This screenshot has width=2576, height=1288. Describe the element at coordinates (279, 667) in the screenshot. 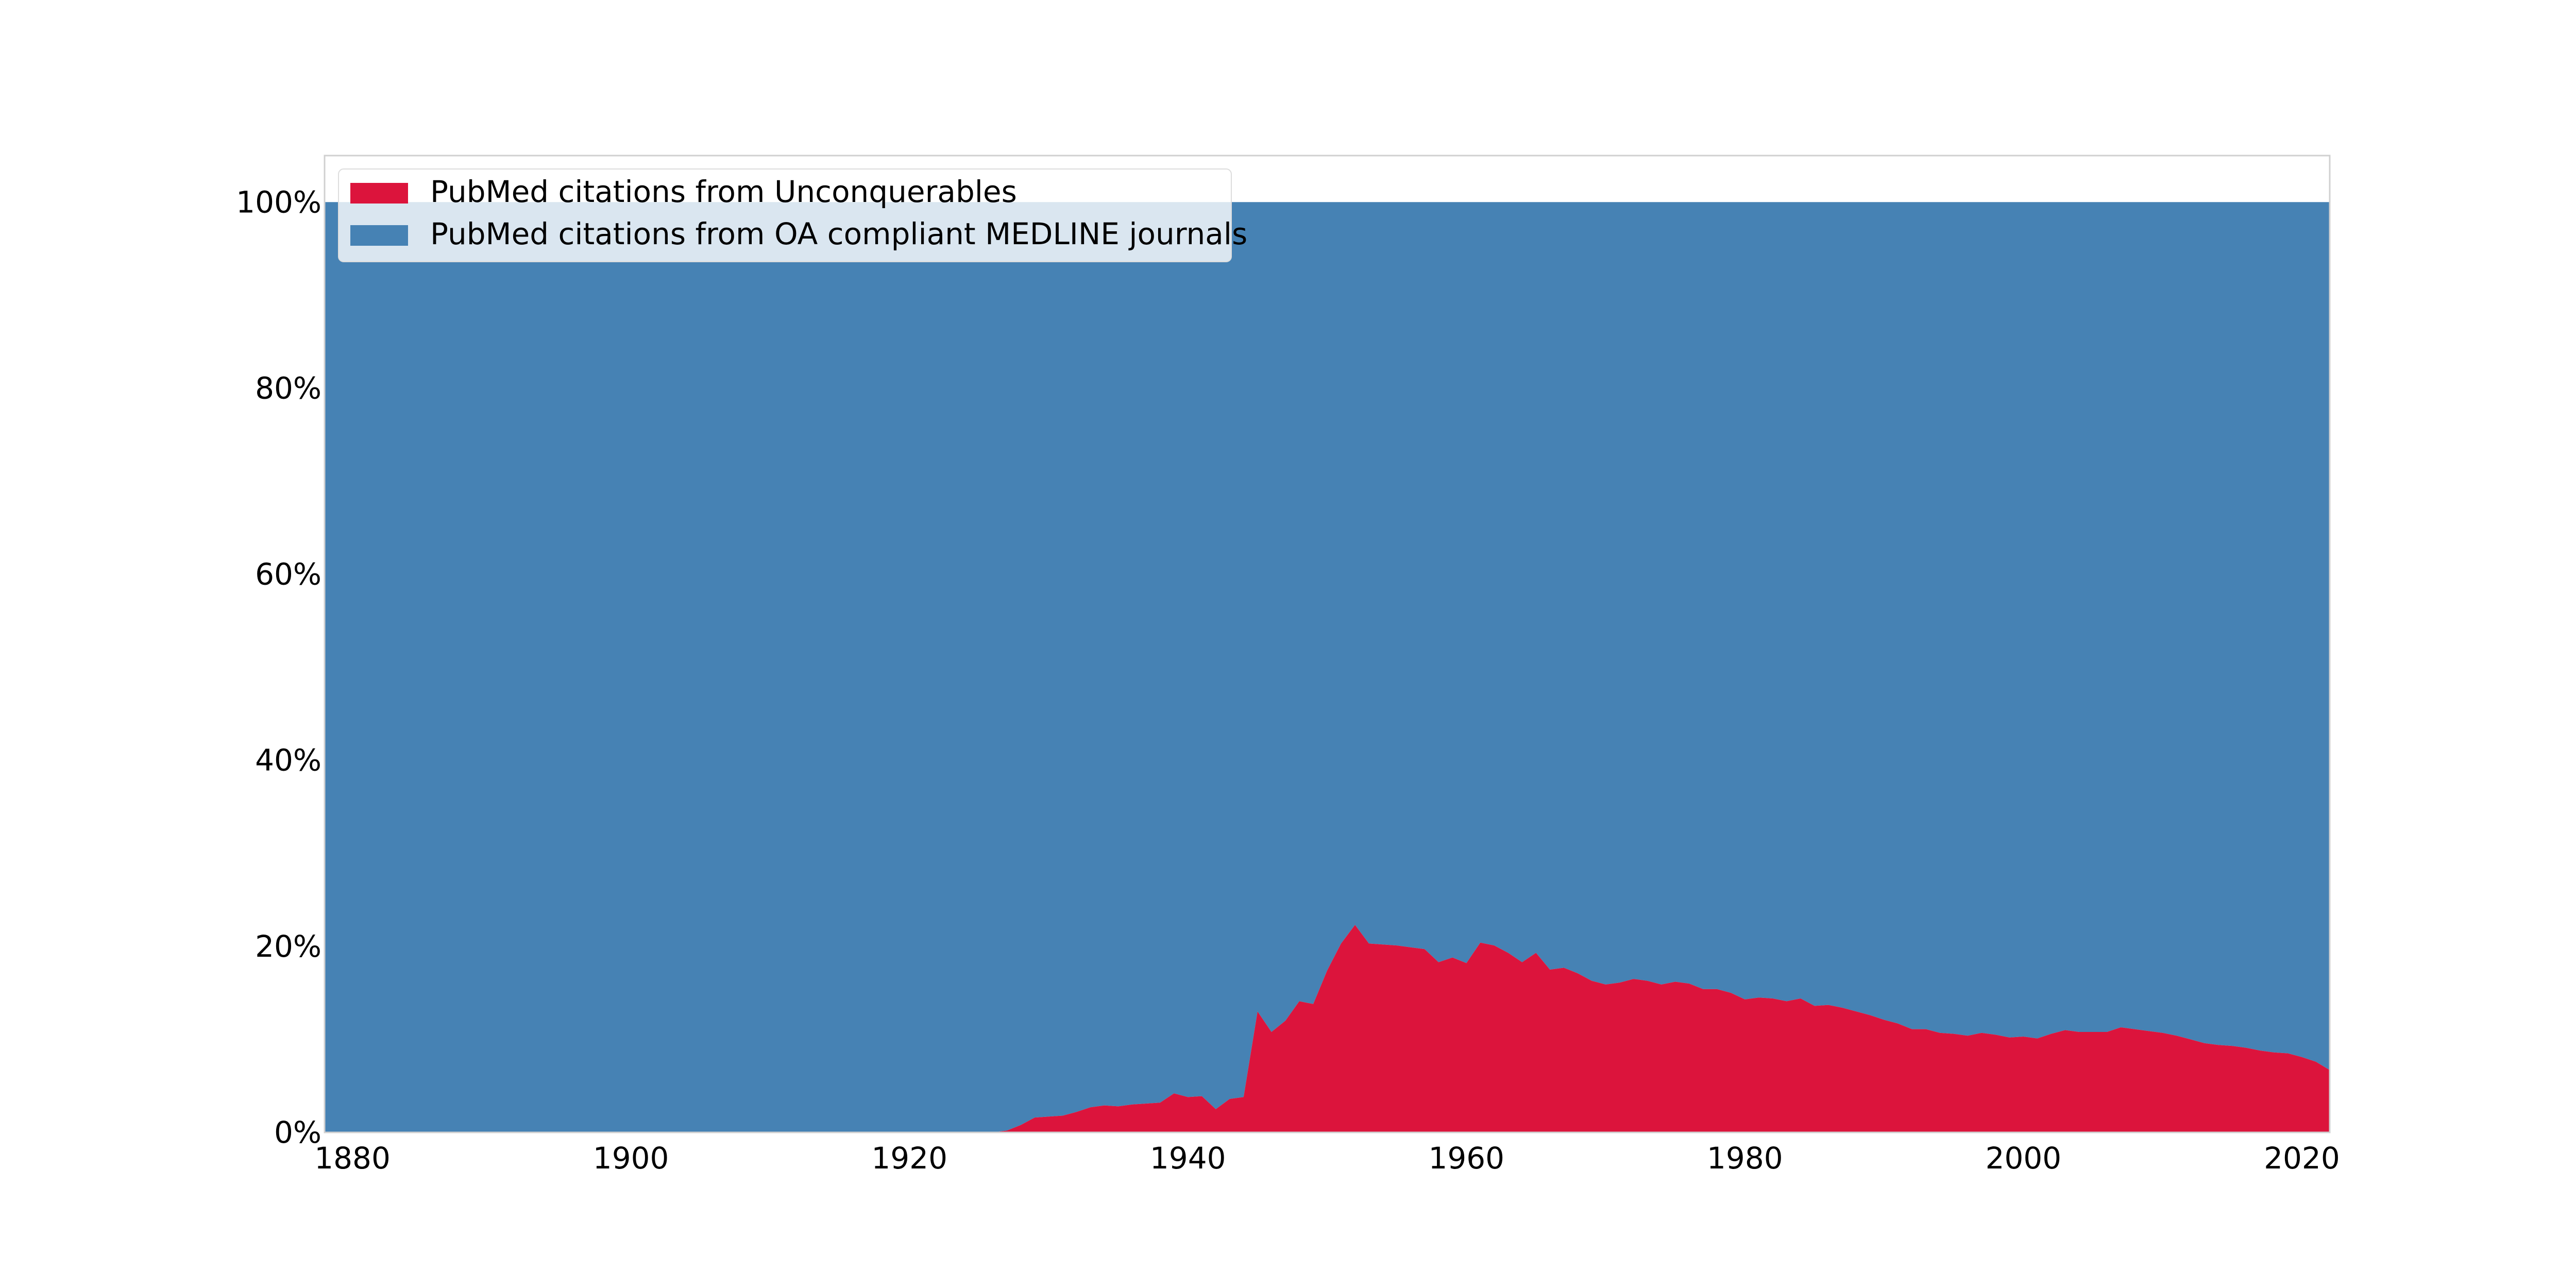

I see `y-axis: 0% 20% 40% 60% 80% 100%` at that location.